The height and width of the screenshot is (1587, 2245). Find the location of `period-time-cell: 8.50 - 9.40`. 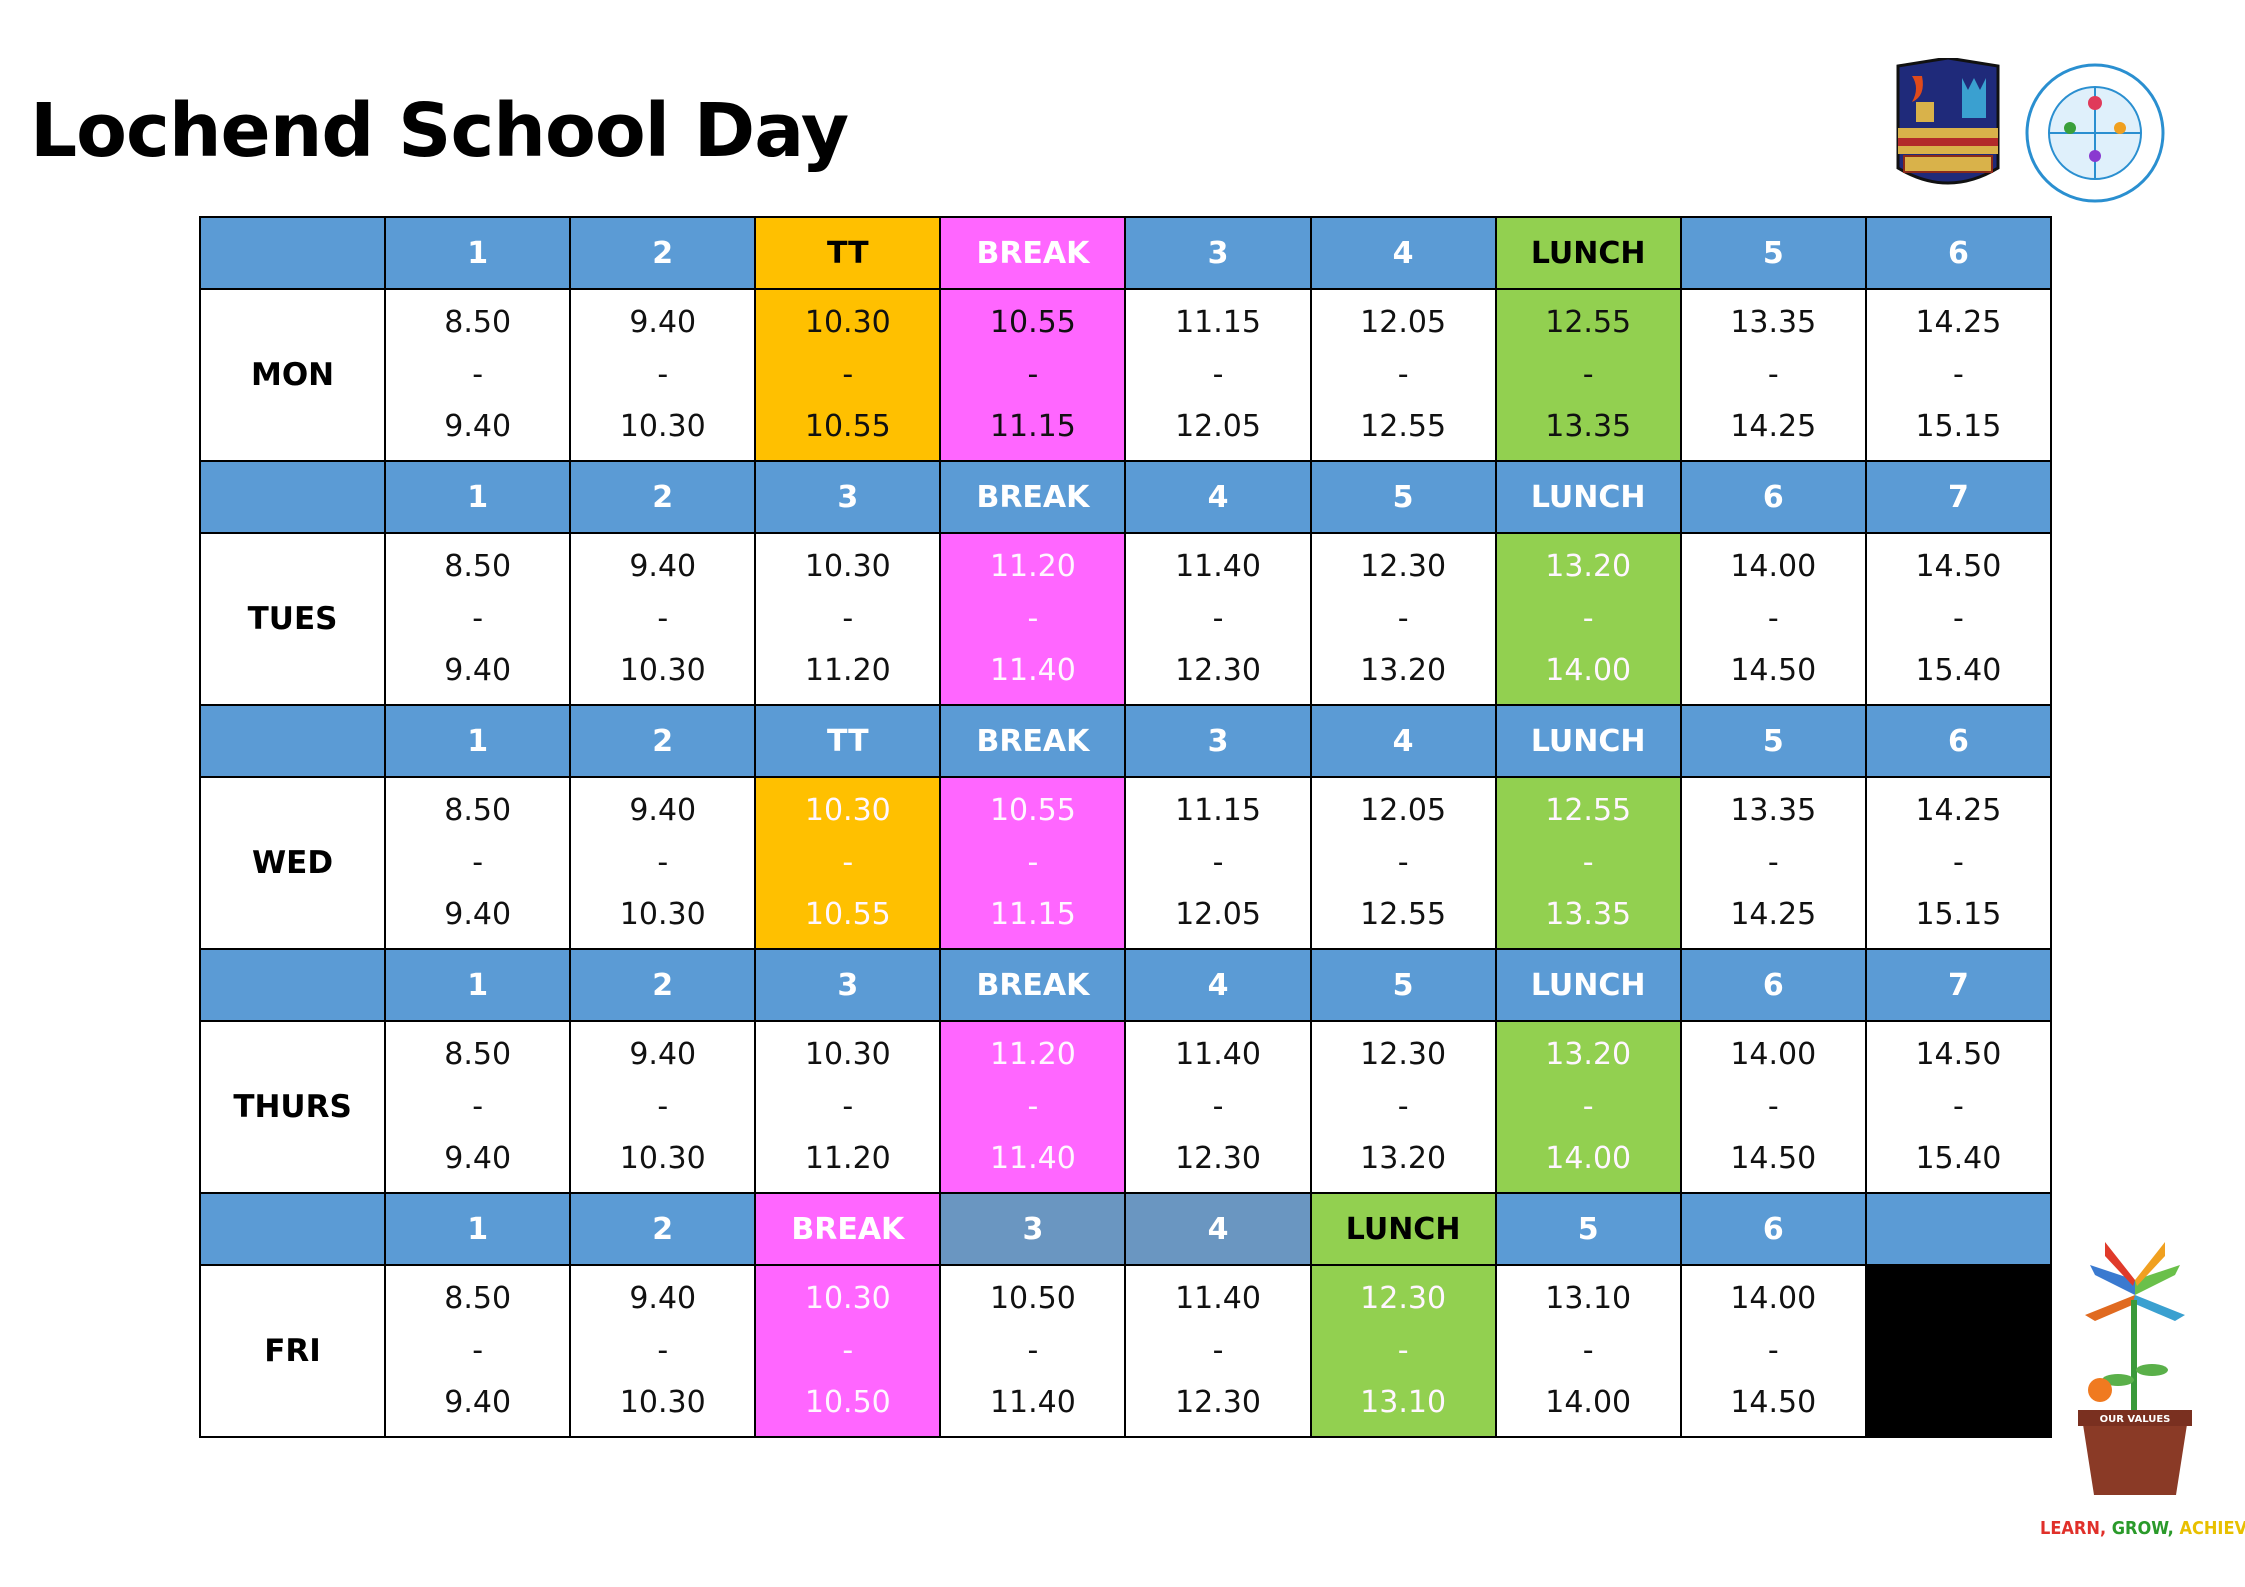

period-time-cell: 8.50 - 9.40 is located at coordinates (478, 1351).